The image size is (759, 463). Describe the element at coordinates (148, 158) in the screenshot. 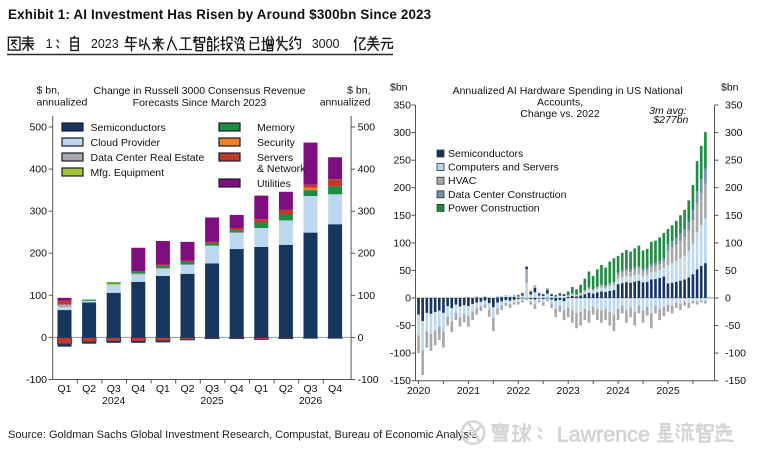

I see `svg-text: Data Center Real Estate` at that location.